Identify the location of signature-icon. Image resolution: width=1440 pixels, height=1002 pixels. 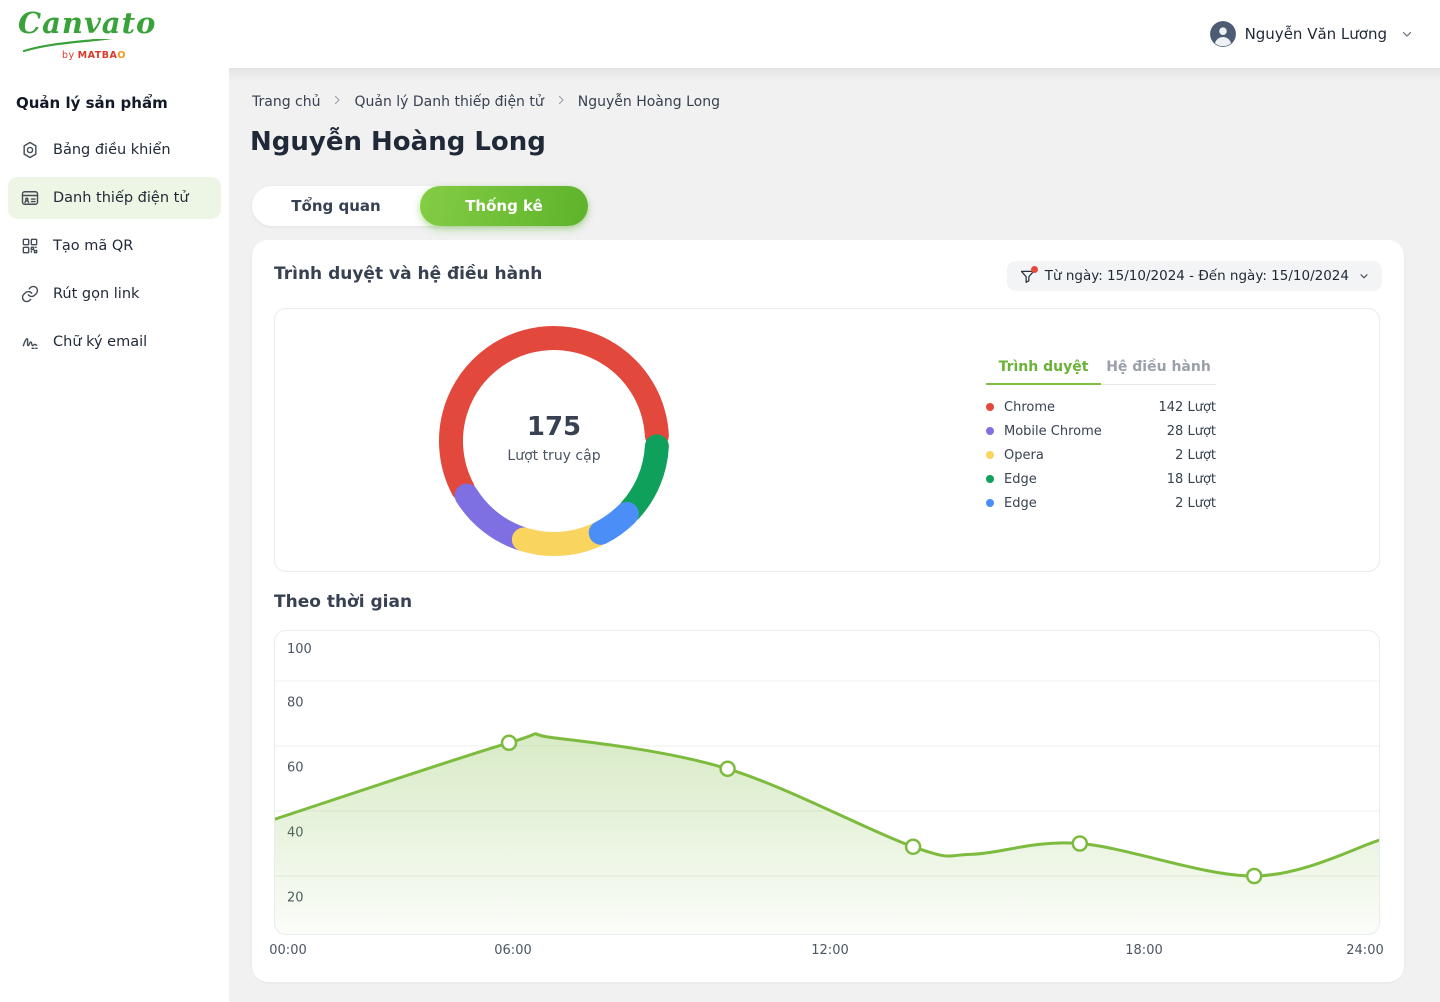
(30, 344).